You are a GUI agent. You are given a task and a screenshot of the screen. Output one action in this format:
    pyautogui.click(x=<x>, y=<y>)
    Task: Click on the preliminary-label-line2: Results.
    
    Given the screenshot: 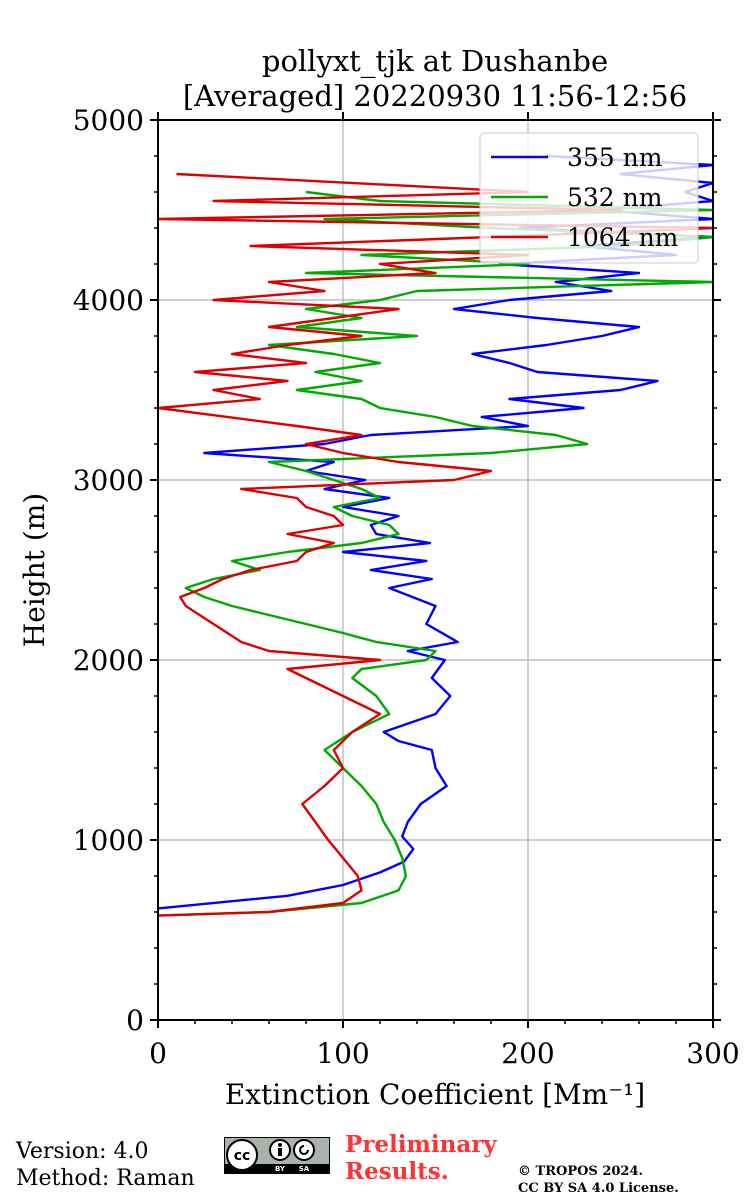 What is the action you would take?
    pyautogui.click(x=397, y=1171)
    